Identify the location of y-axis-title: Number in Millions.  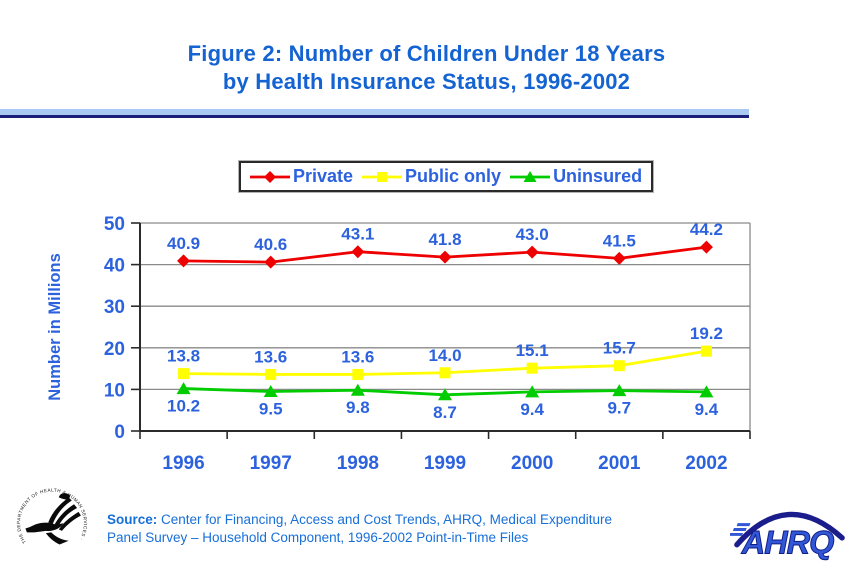
(55, 327).